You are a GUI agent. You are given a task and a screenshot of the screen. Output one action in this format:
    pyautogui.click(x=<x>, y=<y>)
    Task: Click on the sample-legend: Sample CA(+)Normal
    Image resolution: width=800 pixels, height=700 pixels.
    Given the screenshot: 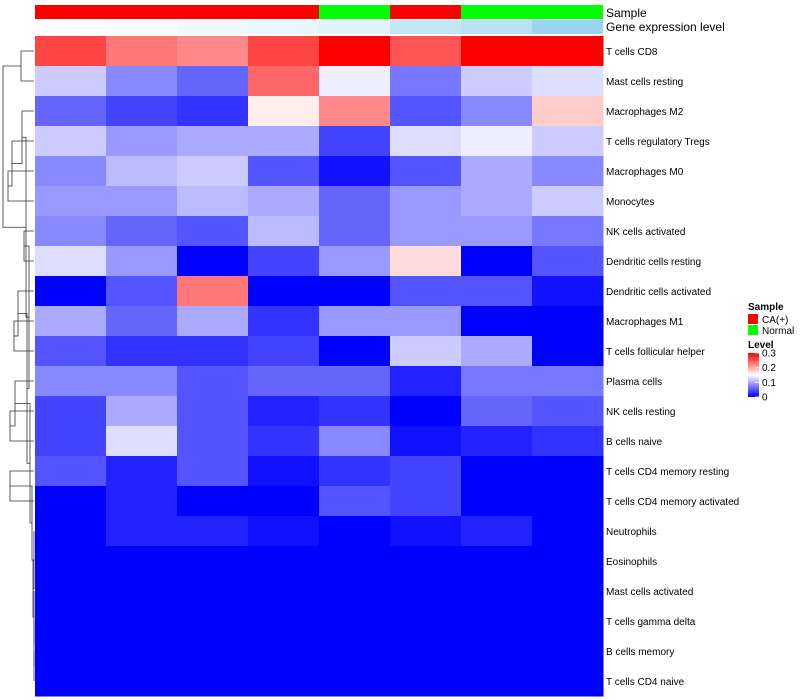 What is the action you would take?
    pyautogui.click(x=771, y=319)
    